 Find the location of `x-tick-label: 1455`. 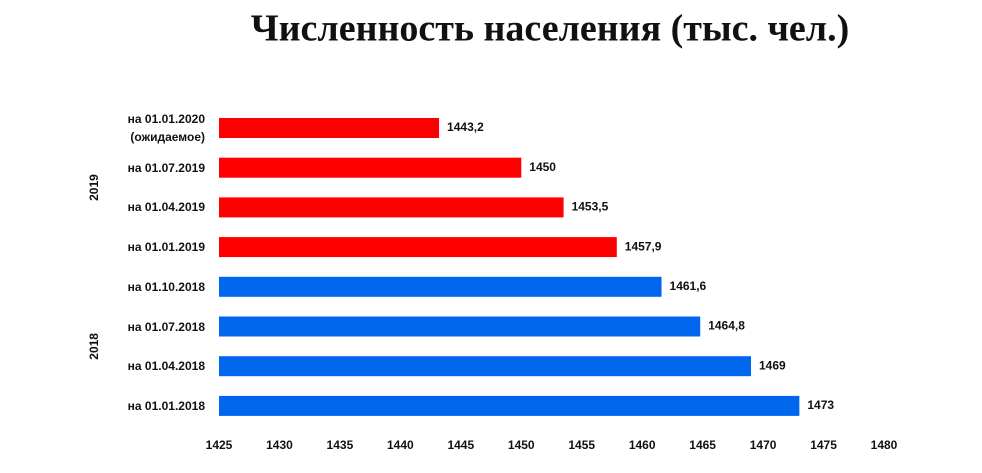

x-tick-label: 1455 is located at coordinates (581, 445).